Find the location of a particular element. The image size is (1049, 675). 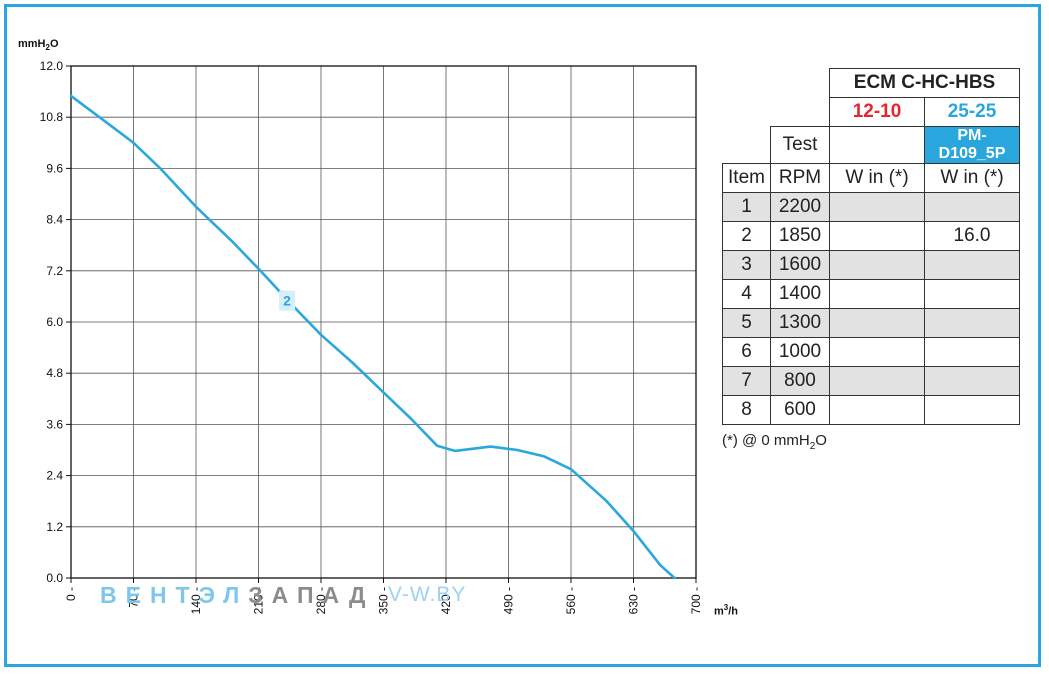

y-tick-label: 9.6 is located at coordinates (54, 168).